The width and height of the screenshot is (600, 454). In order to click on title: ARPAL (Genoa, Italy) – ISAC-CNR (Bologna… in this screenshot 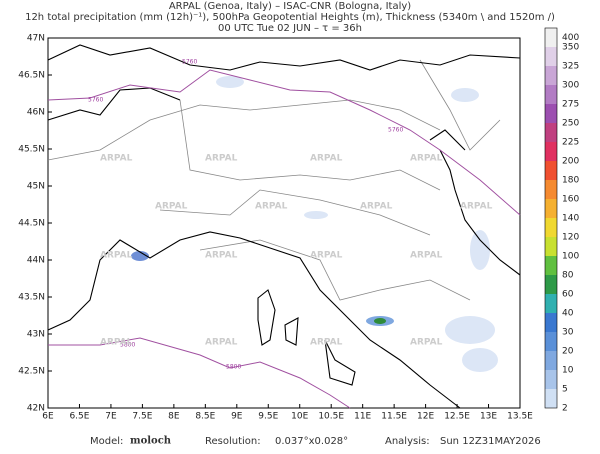, I will do `click(290, 6)`.